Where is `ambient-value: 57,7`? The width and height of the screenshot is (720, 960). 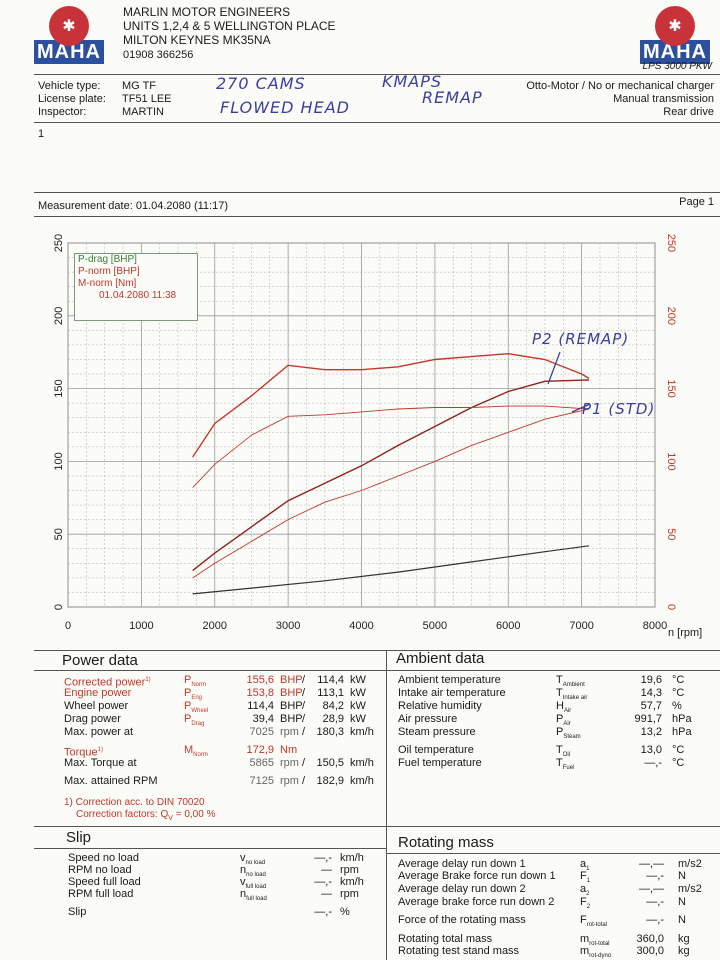
ambient-value: 57,7 is located at coordinates (651, 706).